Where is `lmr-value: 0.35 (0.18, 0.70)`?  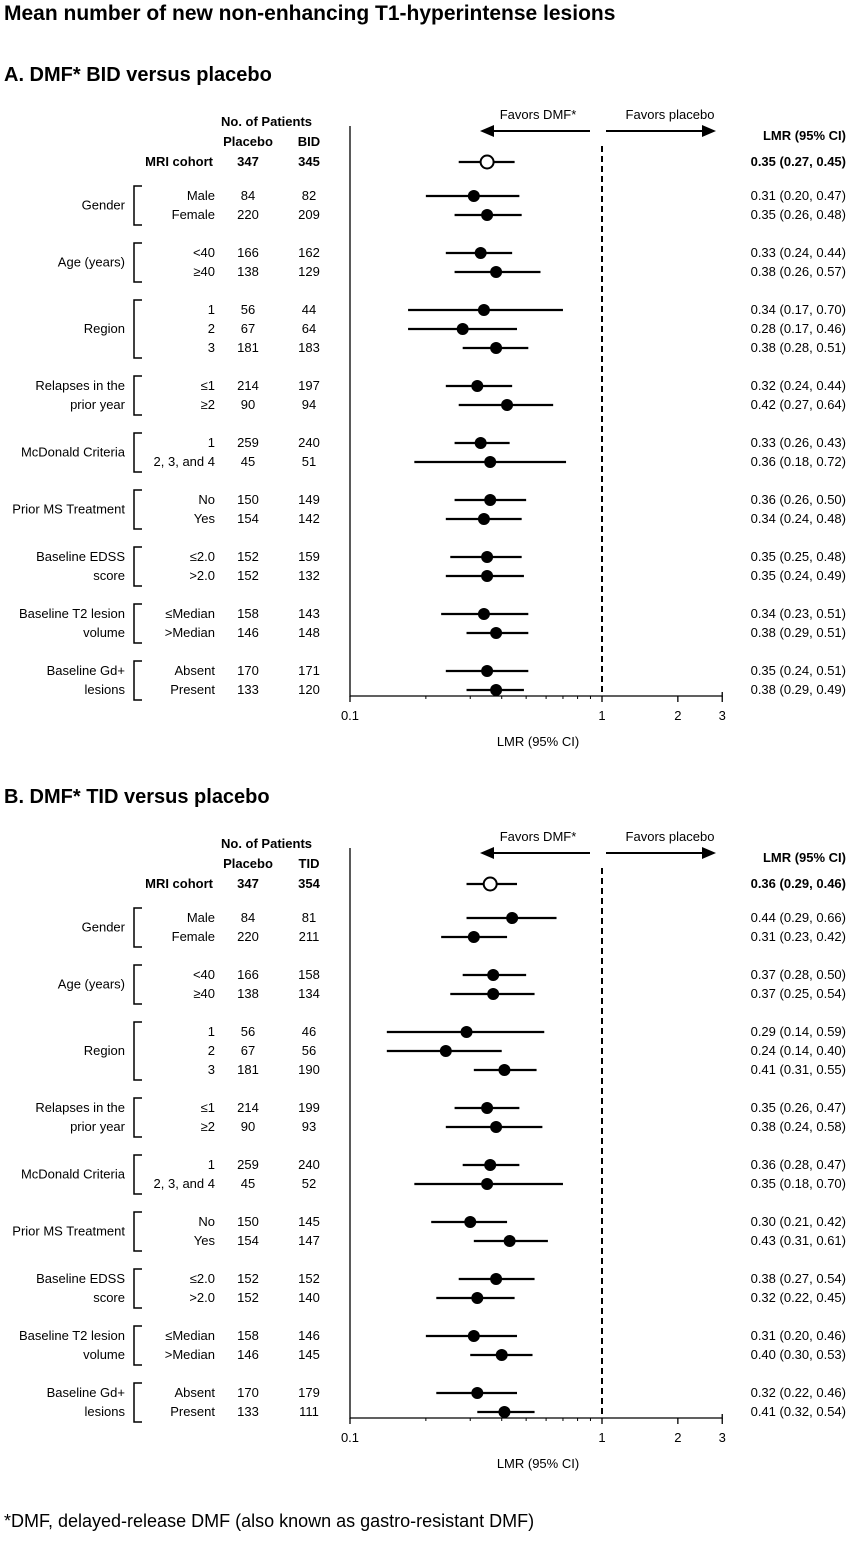
lmr-value: 0.35 (0.18, 0.70) is located at coordinates (798, 1183).